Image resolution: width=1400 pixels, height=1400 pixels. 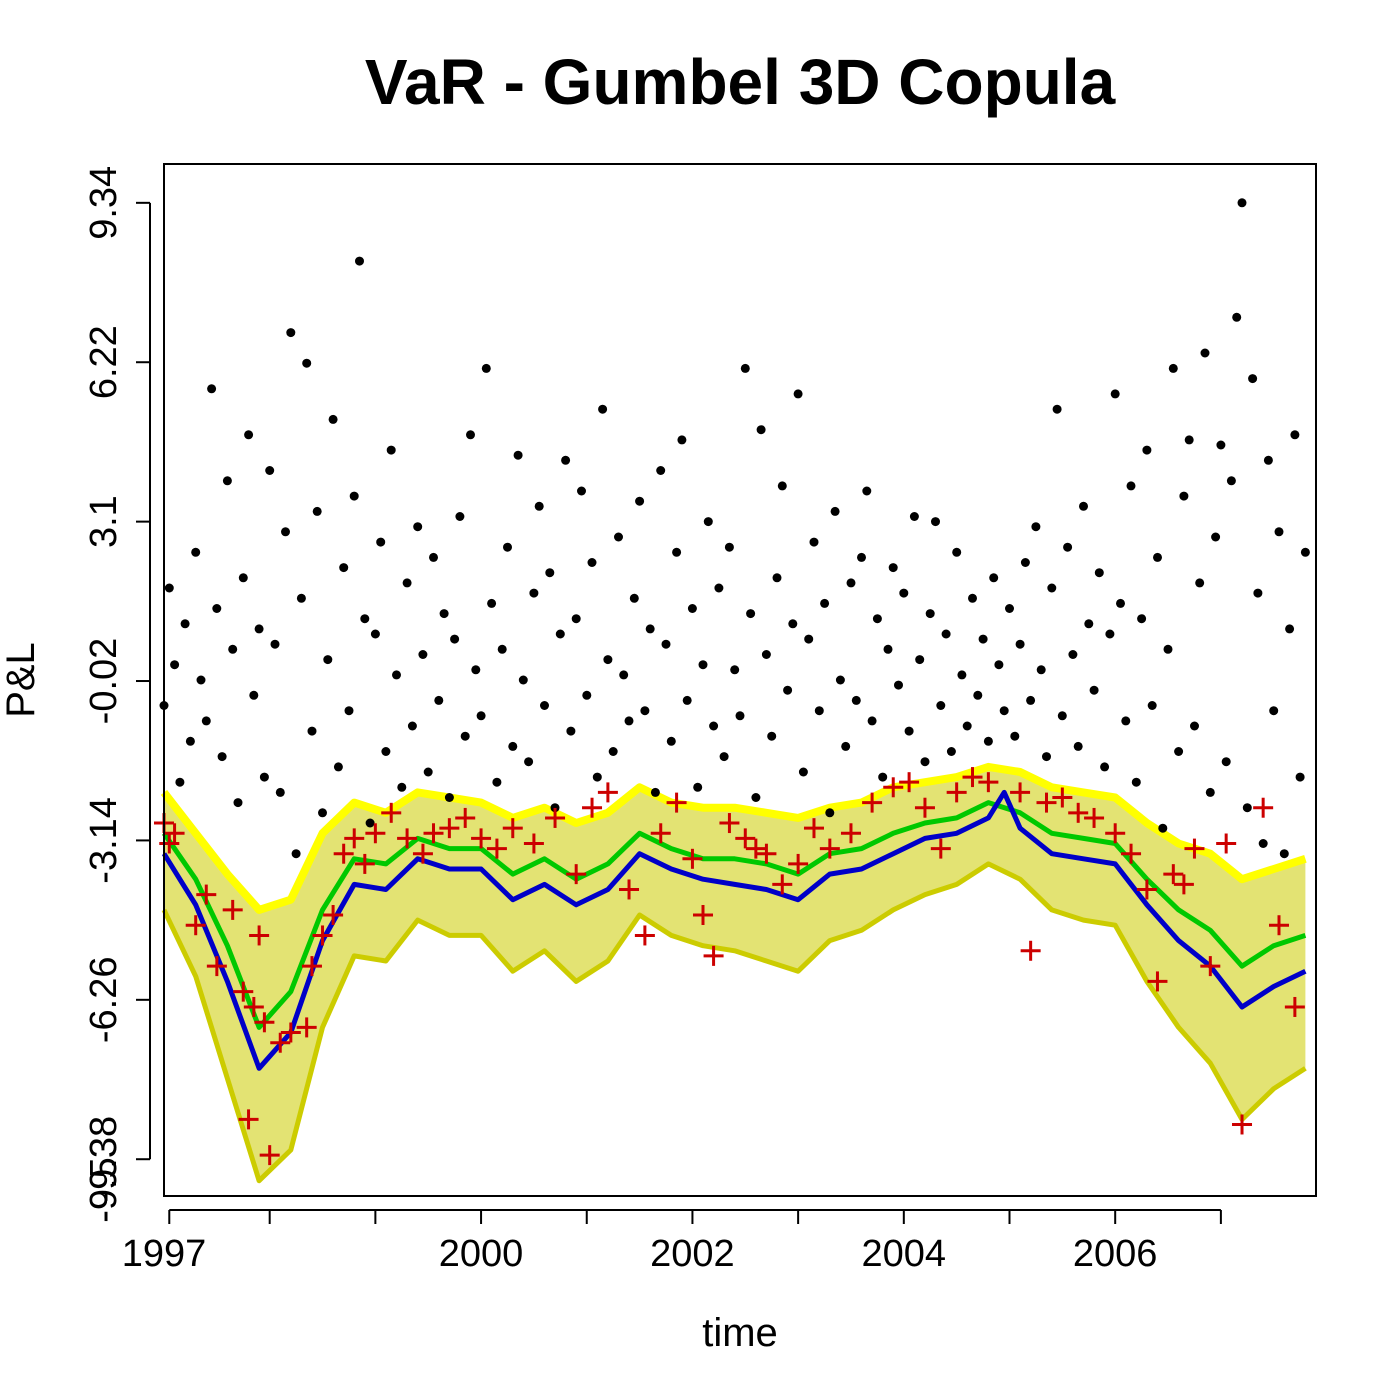 What do you see at coordinates (104, 1159) in the screenshot?
I see `y-tick-label: -9.38` at bounding box center [104, 1159].